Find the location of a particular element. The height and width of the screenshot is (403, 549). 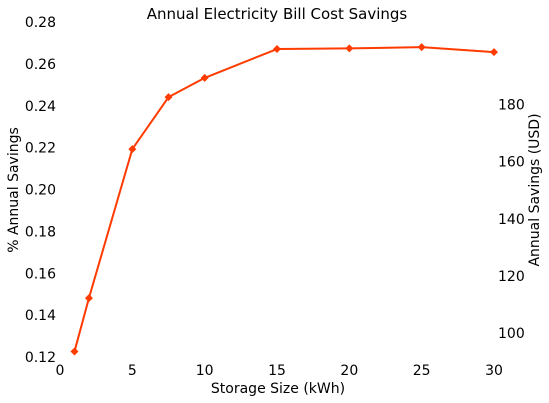

x-axis-ticks: 0 5 10 15 20 25 30 is located at coordinates (279, 371).